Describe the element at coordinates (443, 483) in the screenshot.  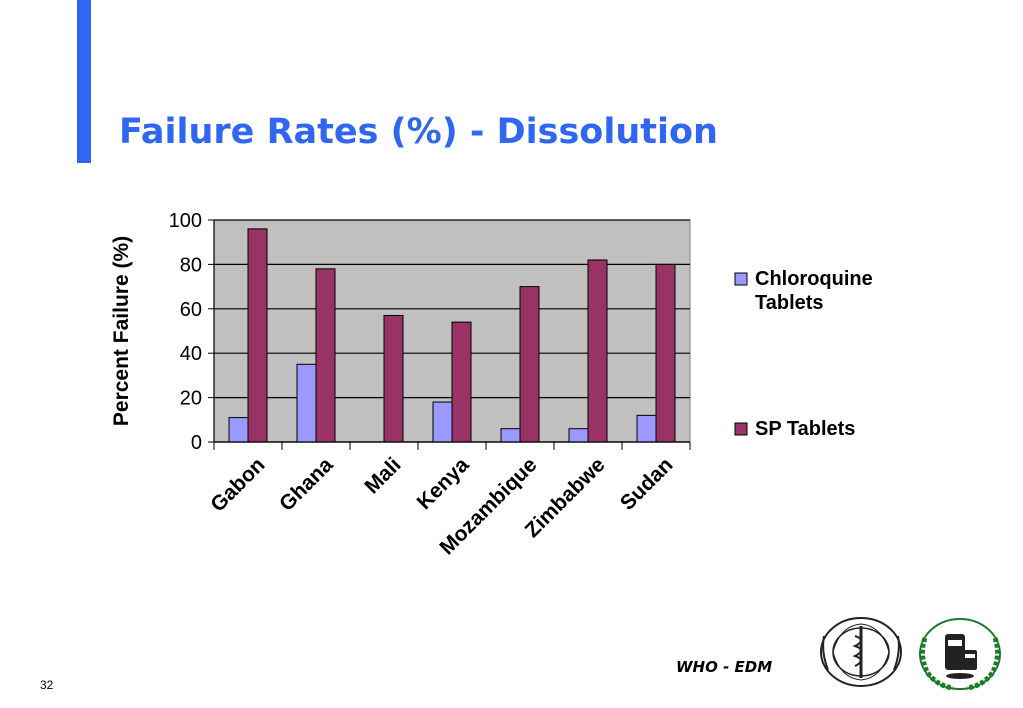
I see `x-tick-label-kenya: Kenya` at that location.